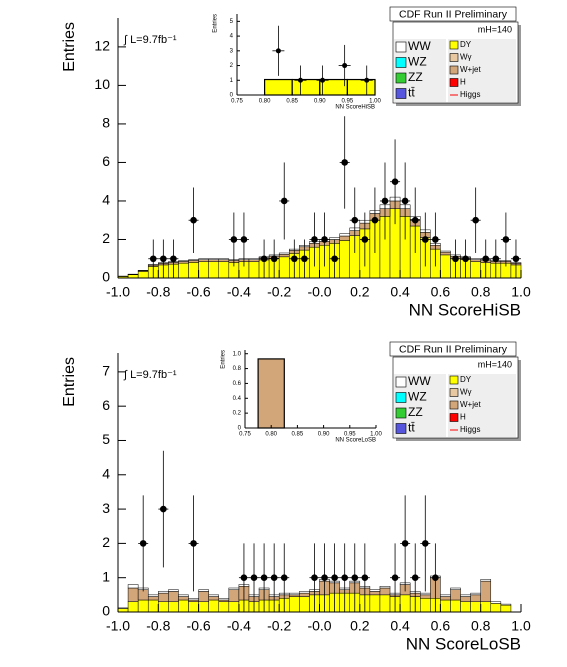  Describe the element at coordinates (106, 161) in the screenshot. I see `y-tick-label: 6` at that location.